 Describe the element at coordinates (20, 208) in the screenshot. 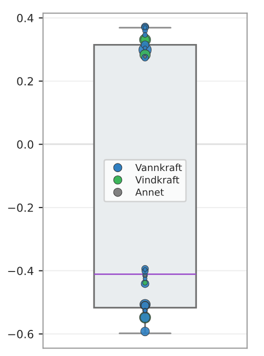

I see `y-tick-label: −0.2` at that location.